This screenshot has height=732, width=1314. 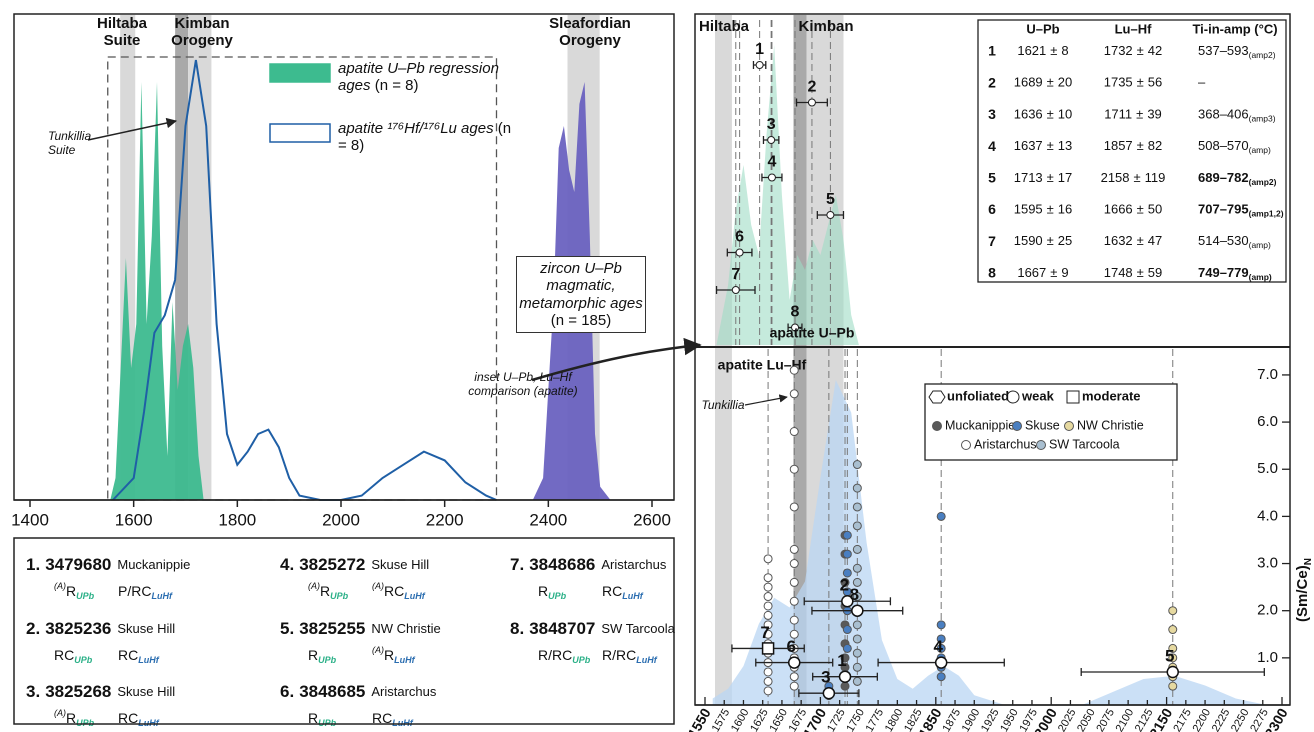 I want to click on age-value: 1595, so click(x=1028, y=209).